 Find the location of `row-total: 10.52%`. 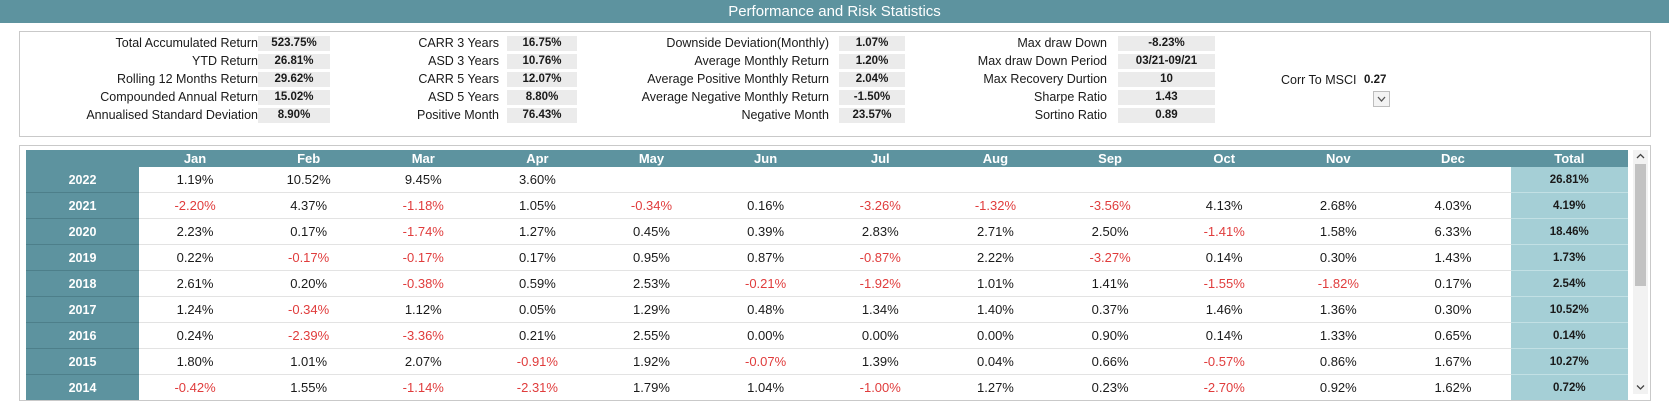

row-total: 10.52% is located at coordinates (1569, 309).